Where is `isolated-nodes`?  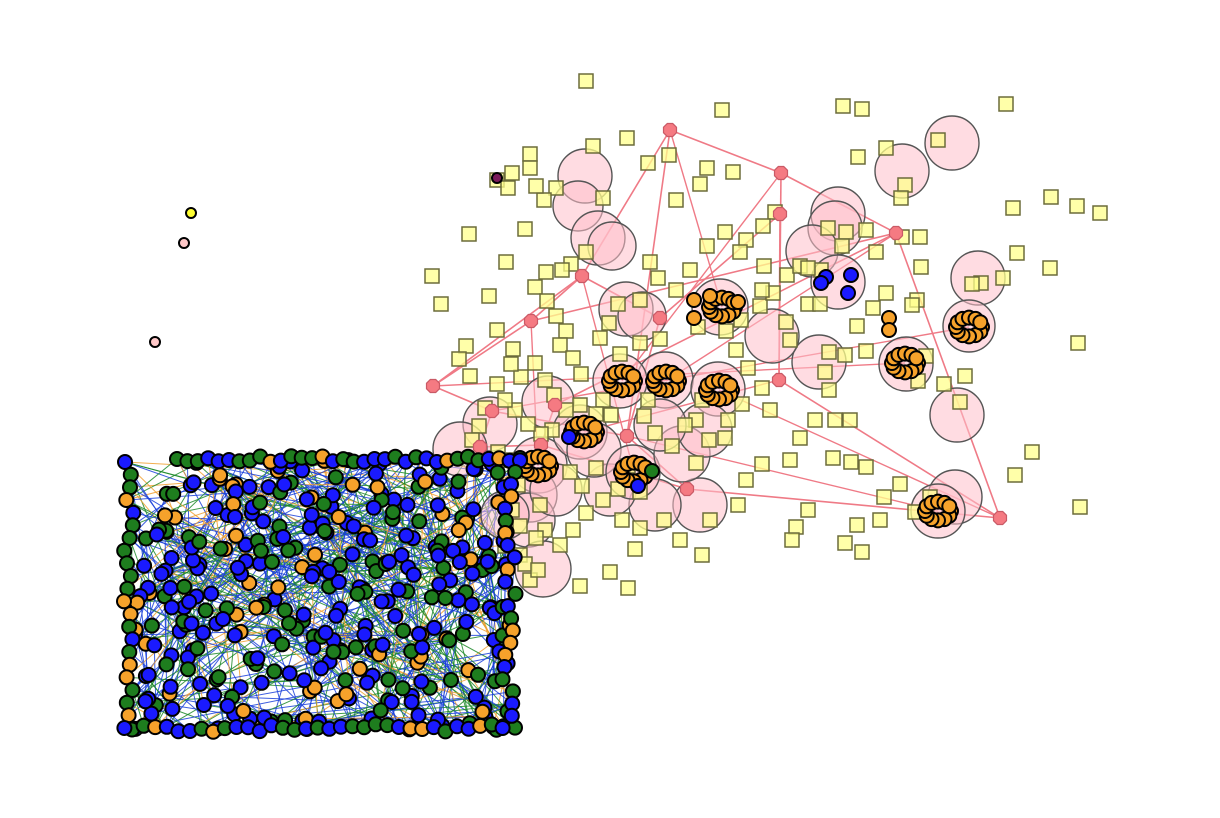
isolated-nodes is located at coordinates (326, 260).